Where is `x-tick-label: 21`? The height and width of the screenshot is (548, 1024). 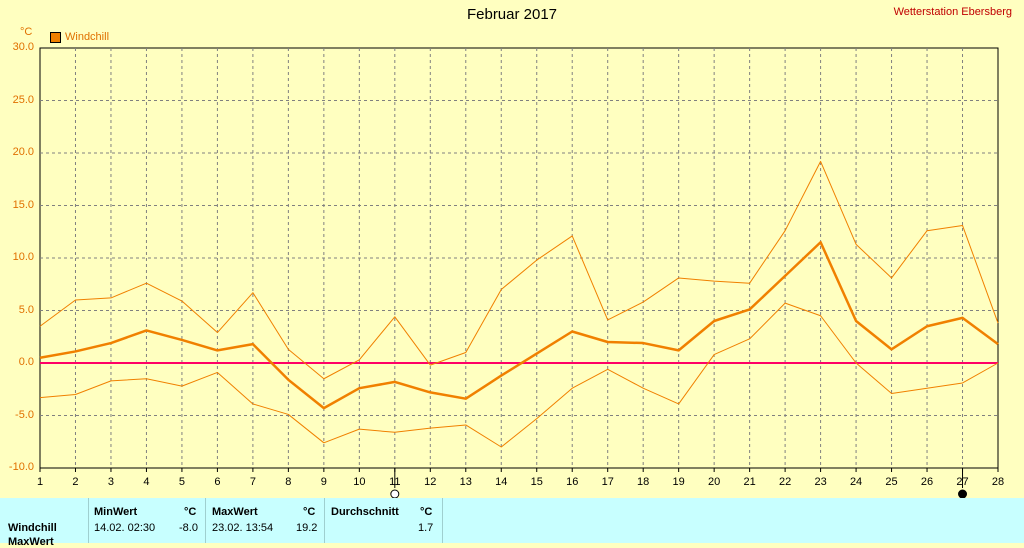 x-tick-label: 21 is located at coordinates (749, 482).